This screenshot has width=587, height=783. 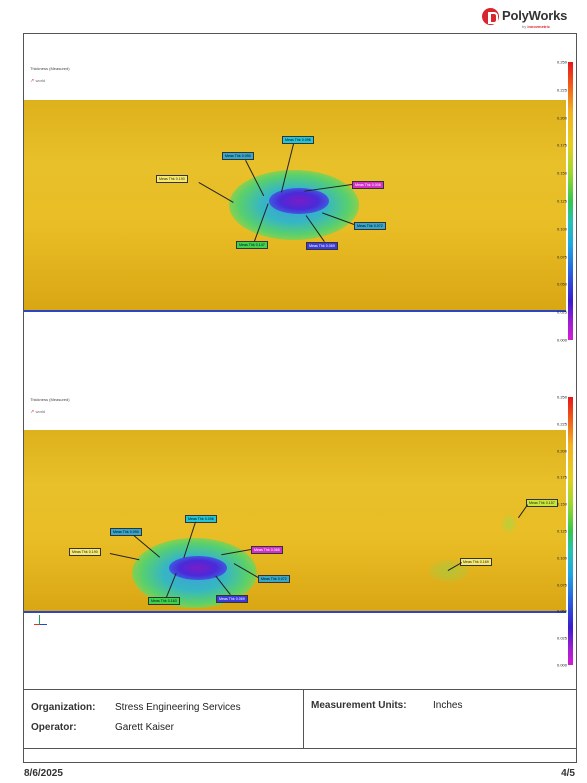 I want to click on operator-row: Operator:, so click(x=54, y=727).